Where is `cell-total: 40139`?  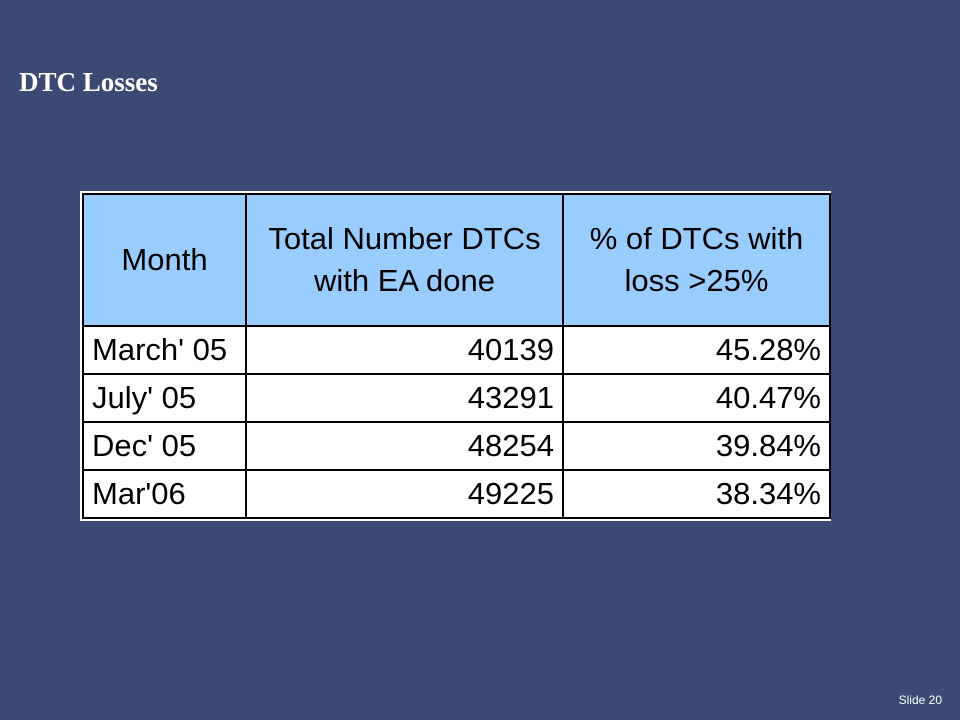 cell-total: 40139 is located at coordinates (404, 350).